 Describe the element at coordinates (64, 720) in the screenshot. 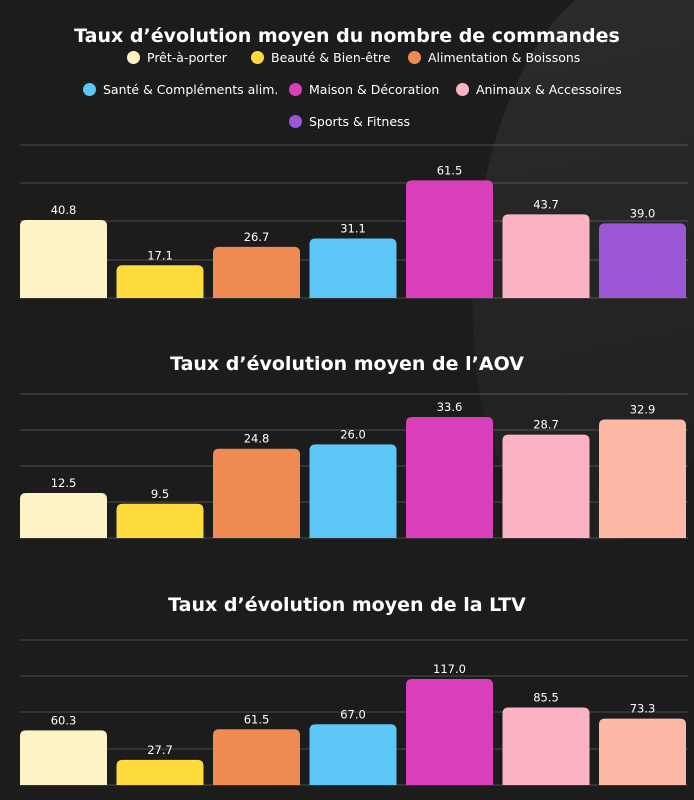

I see `bar-value-label: 60.3` at that location.